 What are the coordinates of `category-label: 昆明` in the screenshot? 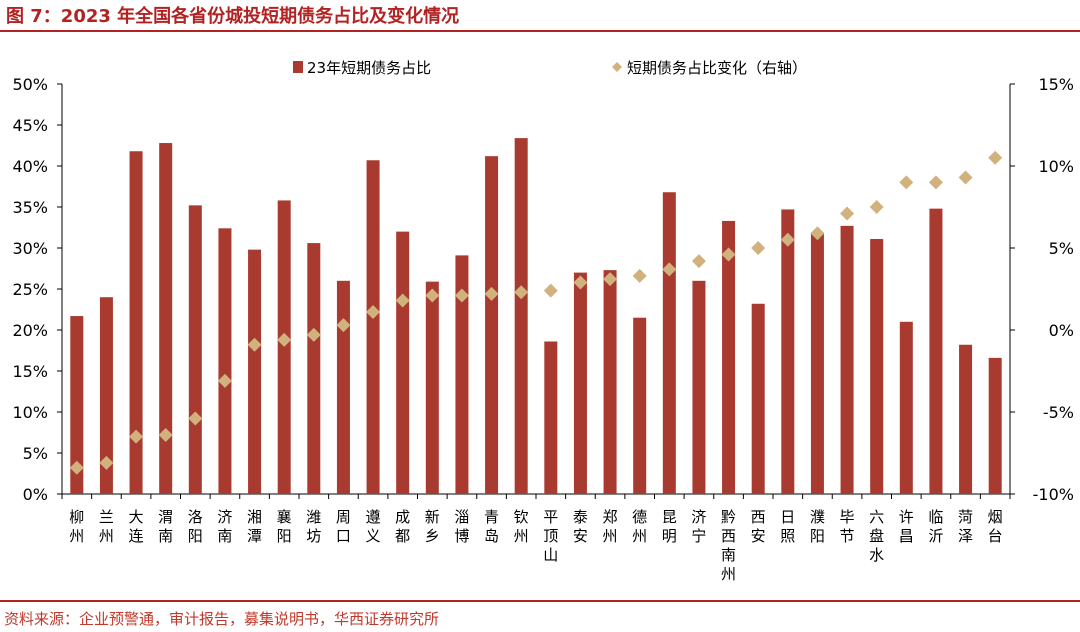 It's located at (669, 526).